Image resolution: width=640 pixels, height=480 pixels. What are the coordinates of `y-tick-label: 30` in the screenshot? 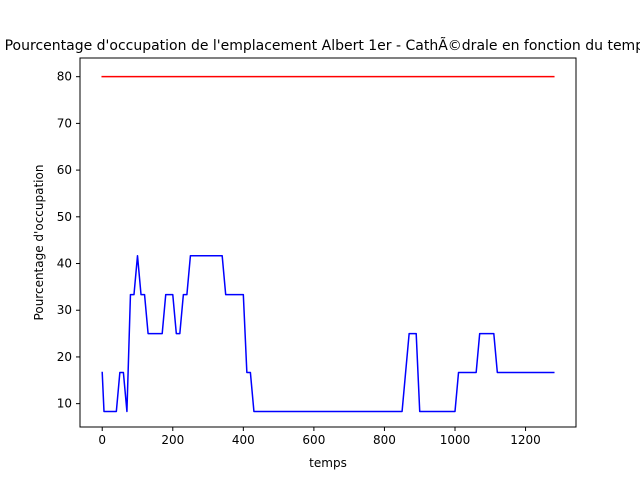 It's located at (64, 310).